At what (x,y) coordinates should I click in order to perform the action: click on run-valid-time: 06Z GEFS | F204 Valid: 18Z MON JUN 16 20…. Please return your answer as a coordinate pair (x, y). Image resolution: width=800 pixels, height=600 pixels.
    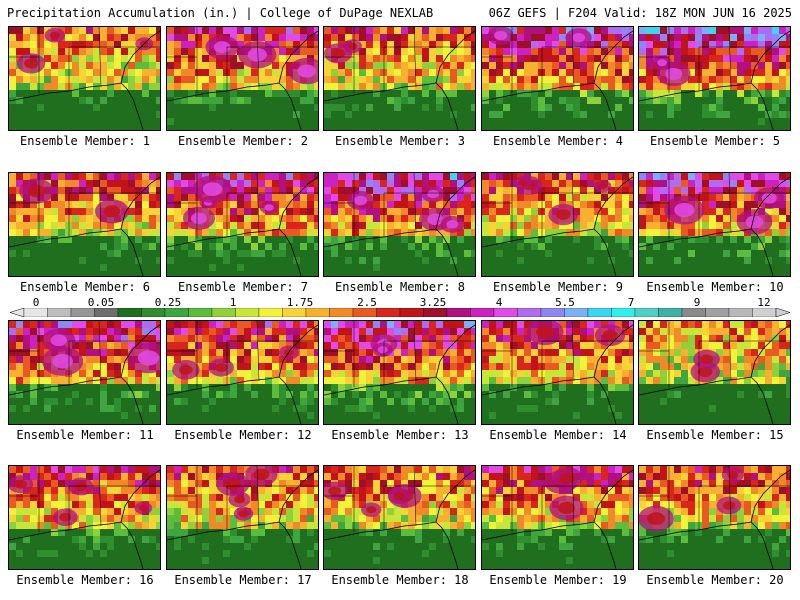
    Looking at the image, I should click on (640, 13).